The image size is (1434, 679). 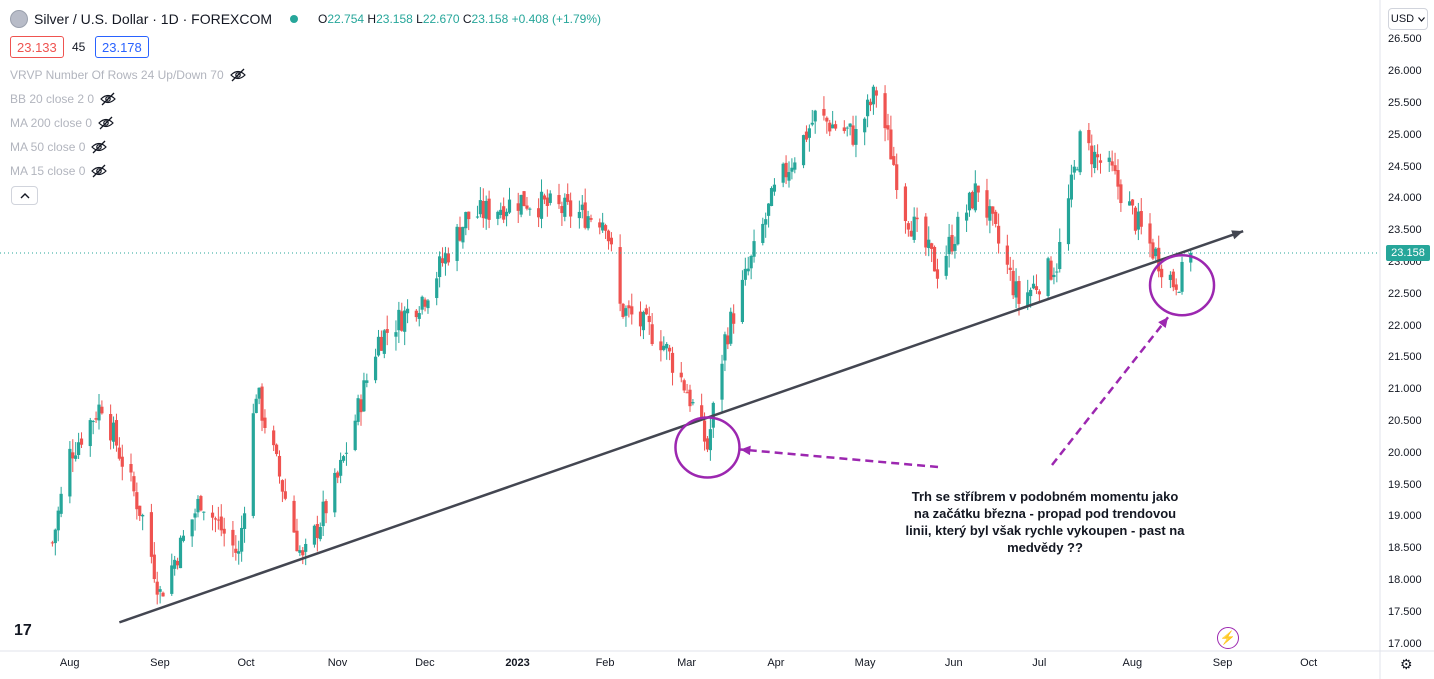 What do you see at coordinates (1405, 230) in the screenshot?
I see `price-tick-label: 23.500` at bounding box center [1405, 230].